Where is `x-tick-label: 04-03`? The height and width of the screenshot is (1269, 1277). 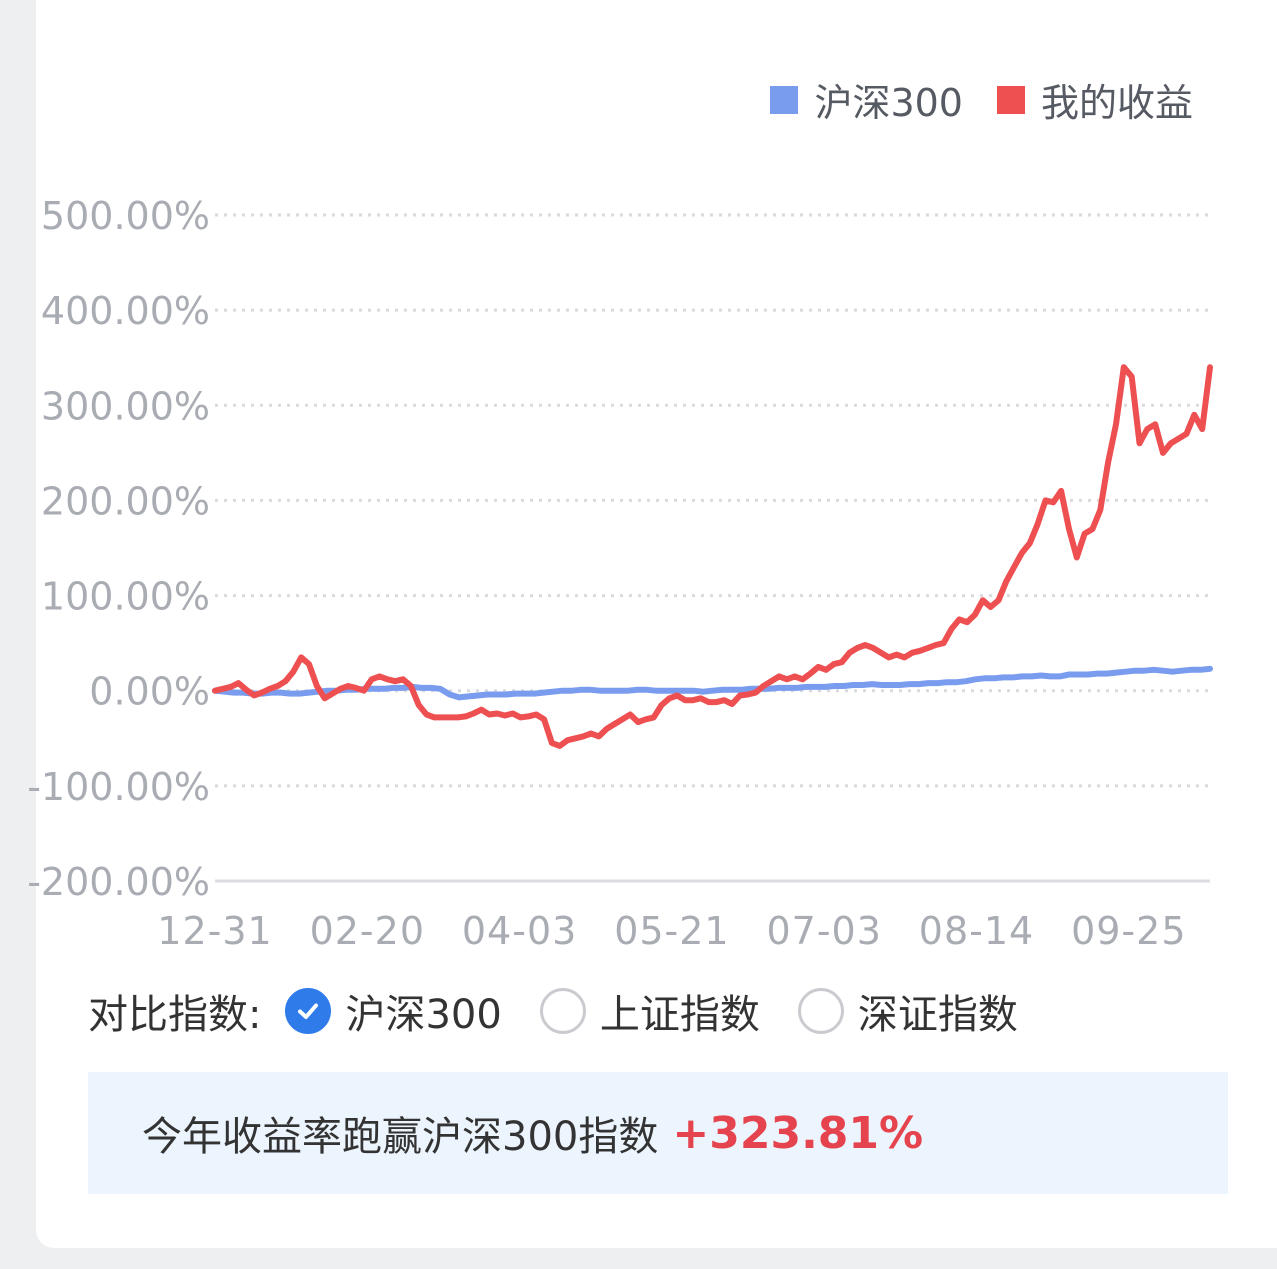 x-tick-label: 04-03 is located at coordinates (519, 931).